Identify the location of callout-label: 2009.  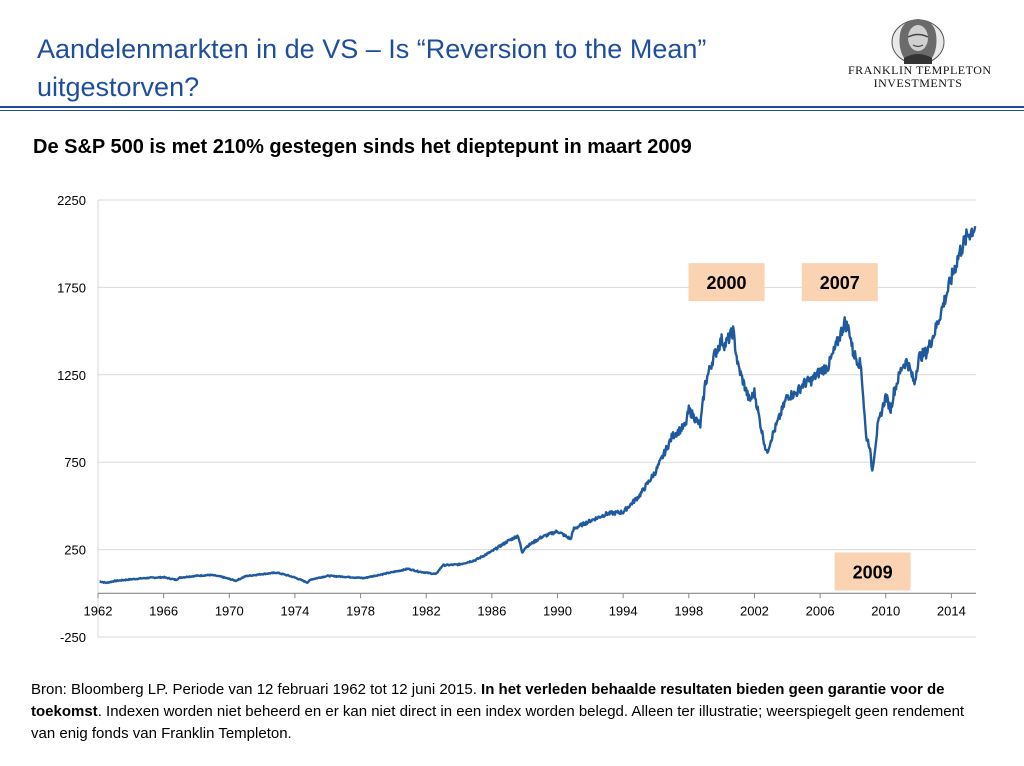
(873, 572).